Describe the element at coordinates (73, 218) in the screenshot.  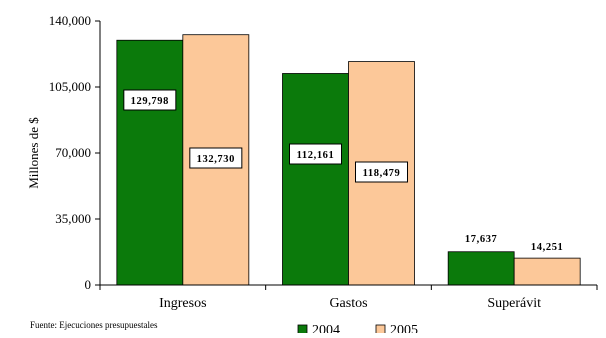
I see `y-tick-label: 35,000` at that location.